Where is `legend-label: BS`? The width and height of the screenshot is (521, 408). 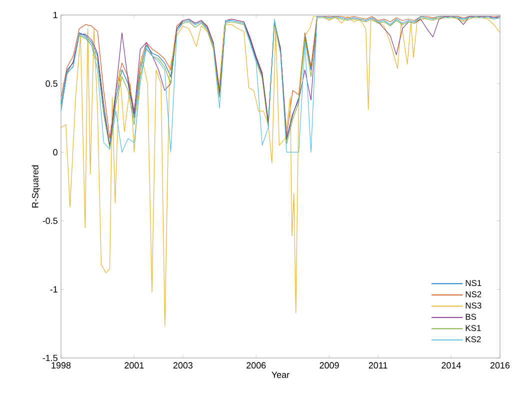
legend-label: BS is located at coordinates (471, 317).